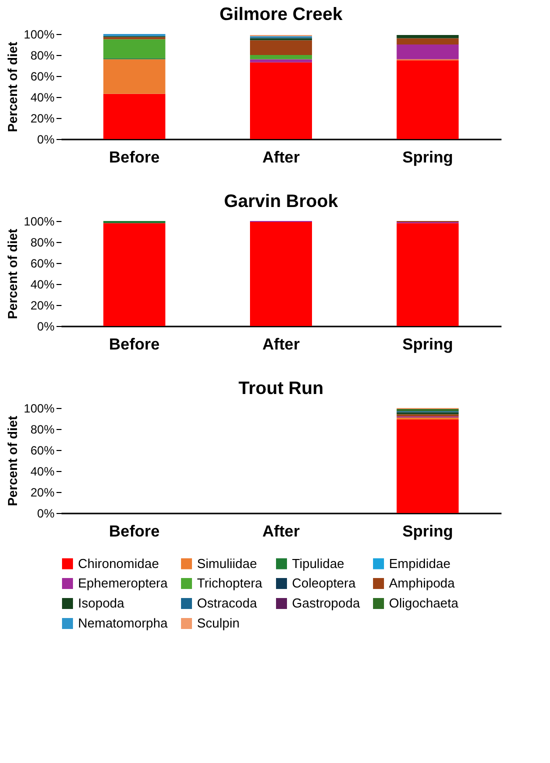 This screenshot has width=550, height=763. I want to click on legend-label: Coleoptera, so click(324, 583).